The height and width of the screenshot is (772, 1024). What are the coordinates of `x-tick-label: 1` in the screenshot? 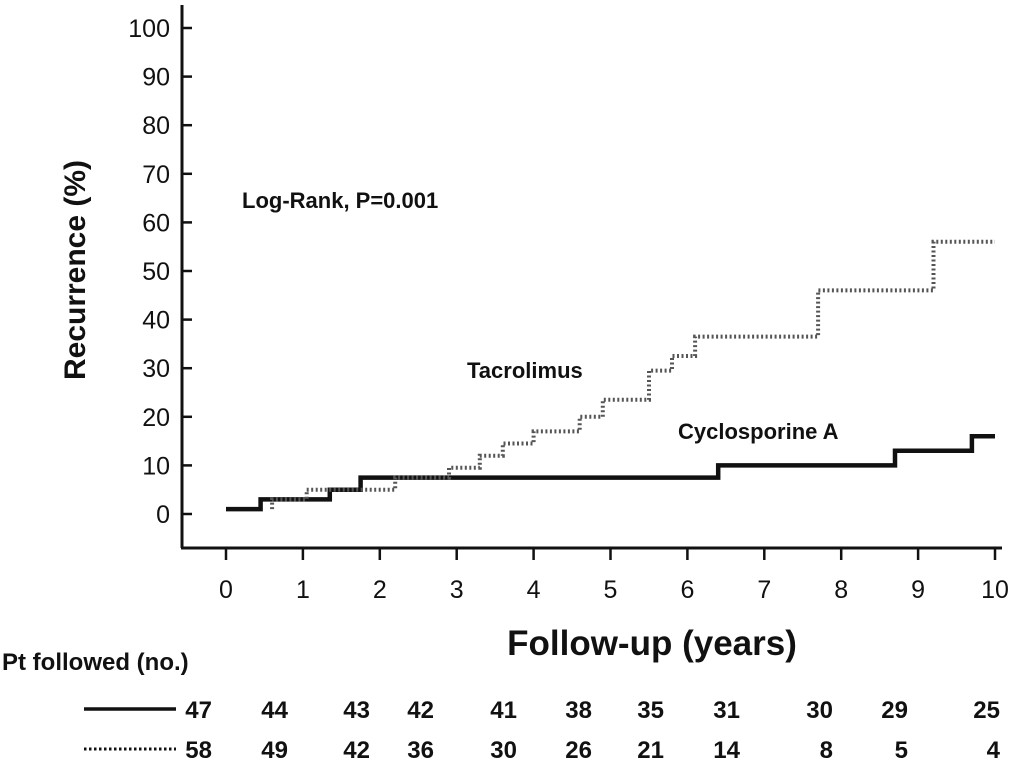 It's located at (303, 590).